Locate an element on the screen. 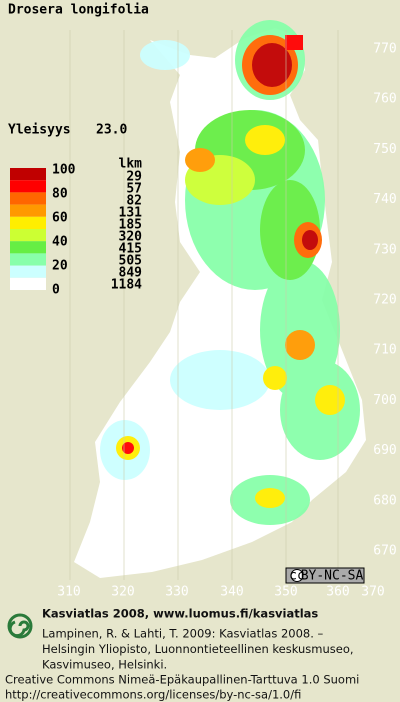 Image resolution: width=400 pixels, height=702 pixels. legend-percent: 20 is located at coordinates (60, 266).